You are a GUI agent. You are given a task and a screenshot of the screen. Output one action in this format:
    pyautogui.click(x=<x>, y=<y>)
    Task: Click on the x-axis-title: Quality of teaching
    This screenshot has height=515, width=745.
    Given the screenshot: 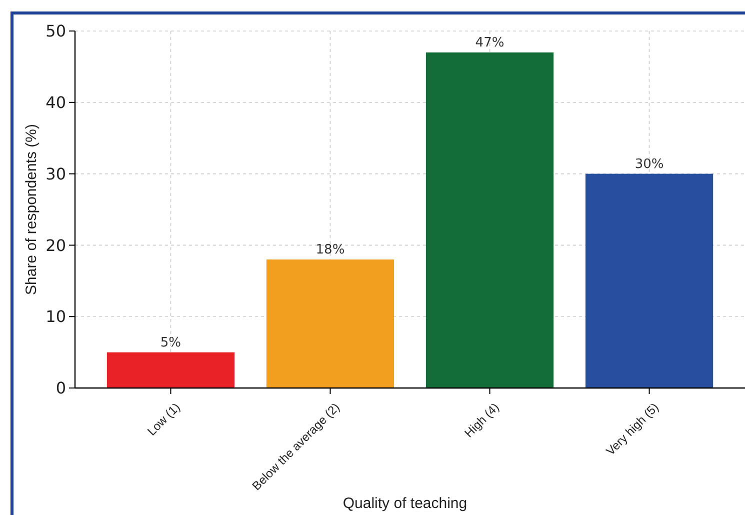 What is the action you would take?
    pyautogui.click(x=405, y=503)
    